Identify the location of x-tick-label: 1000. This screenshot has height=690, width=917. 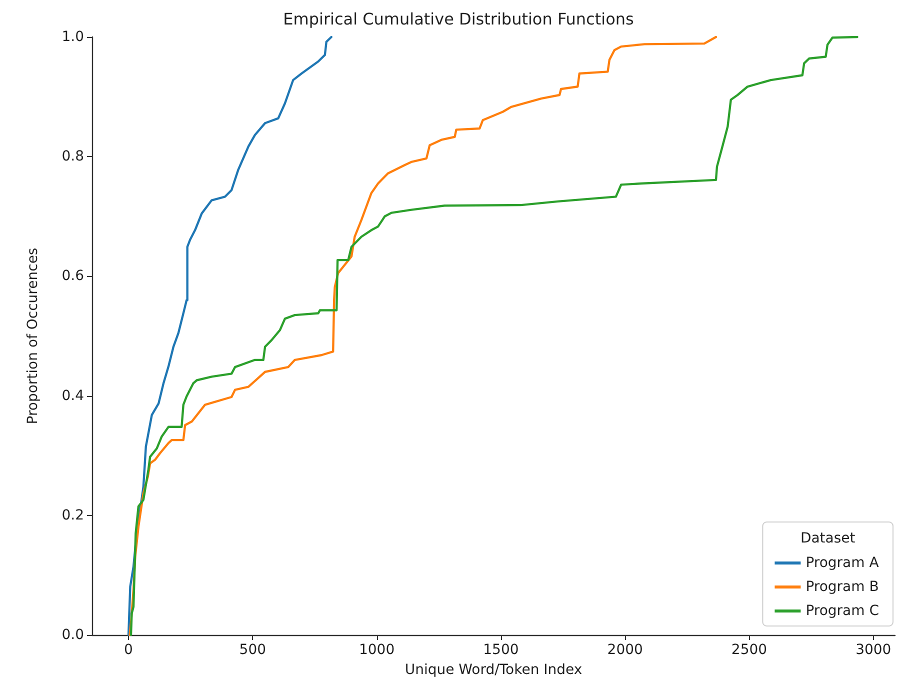
(376, 650).